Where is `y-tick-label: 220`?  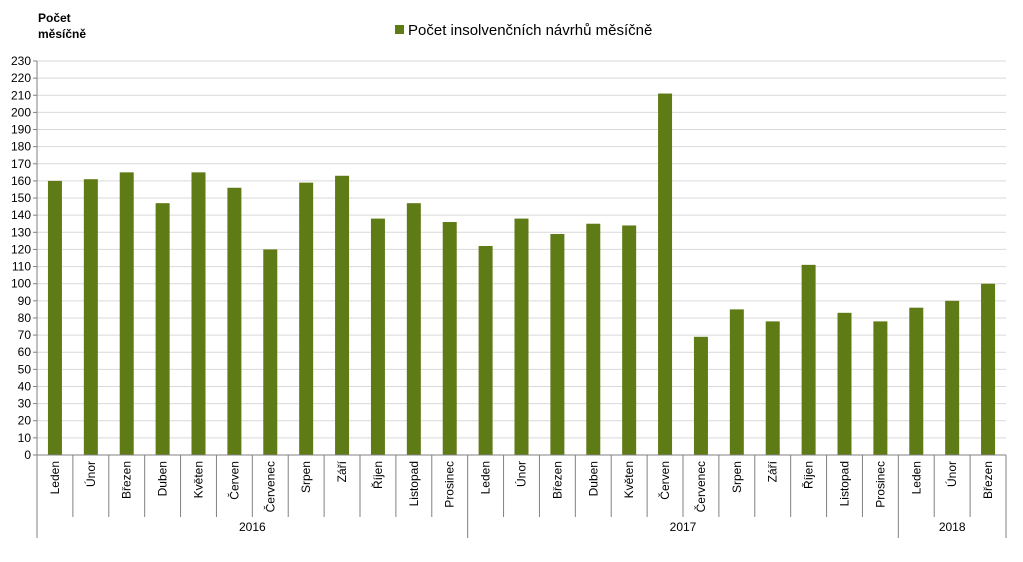 y-tick-label: 220 is located at coordinates (21, 78).